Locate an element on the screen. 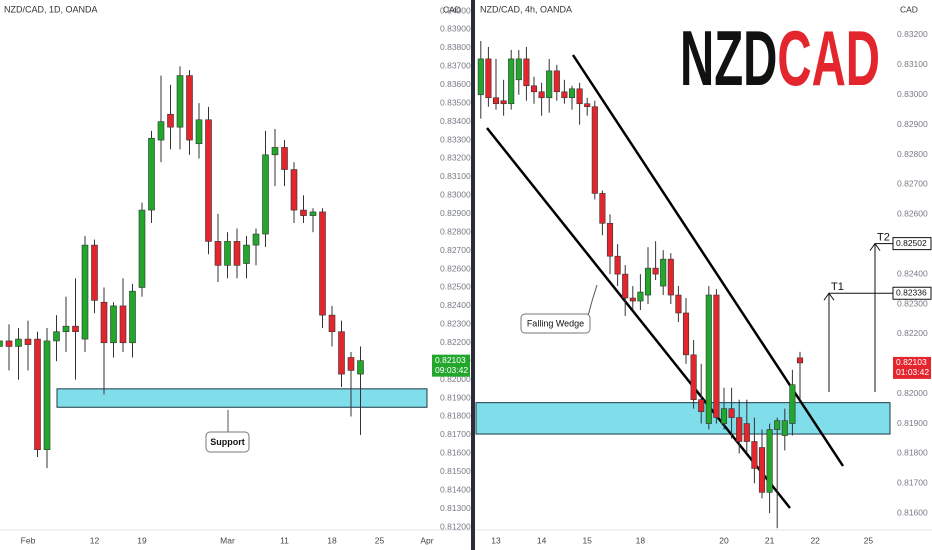  logo-first: NZD is located at coordinates (728, 58).